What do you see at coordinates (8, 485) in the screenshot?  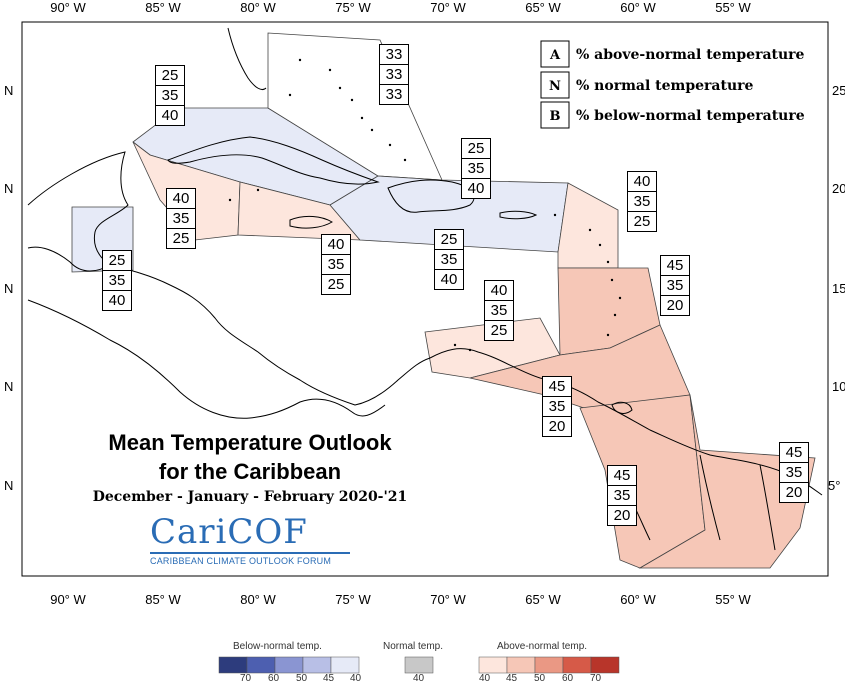 I see `left-lat-label-5: N` at bounding box center [8, 485].